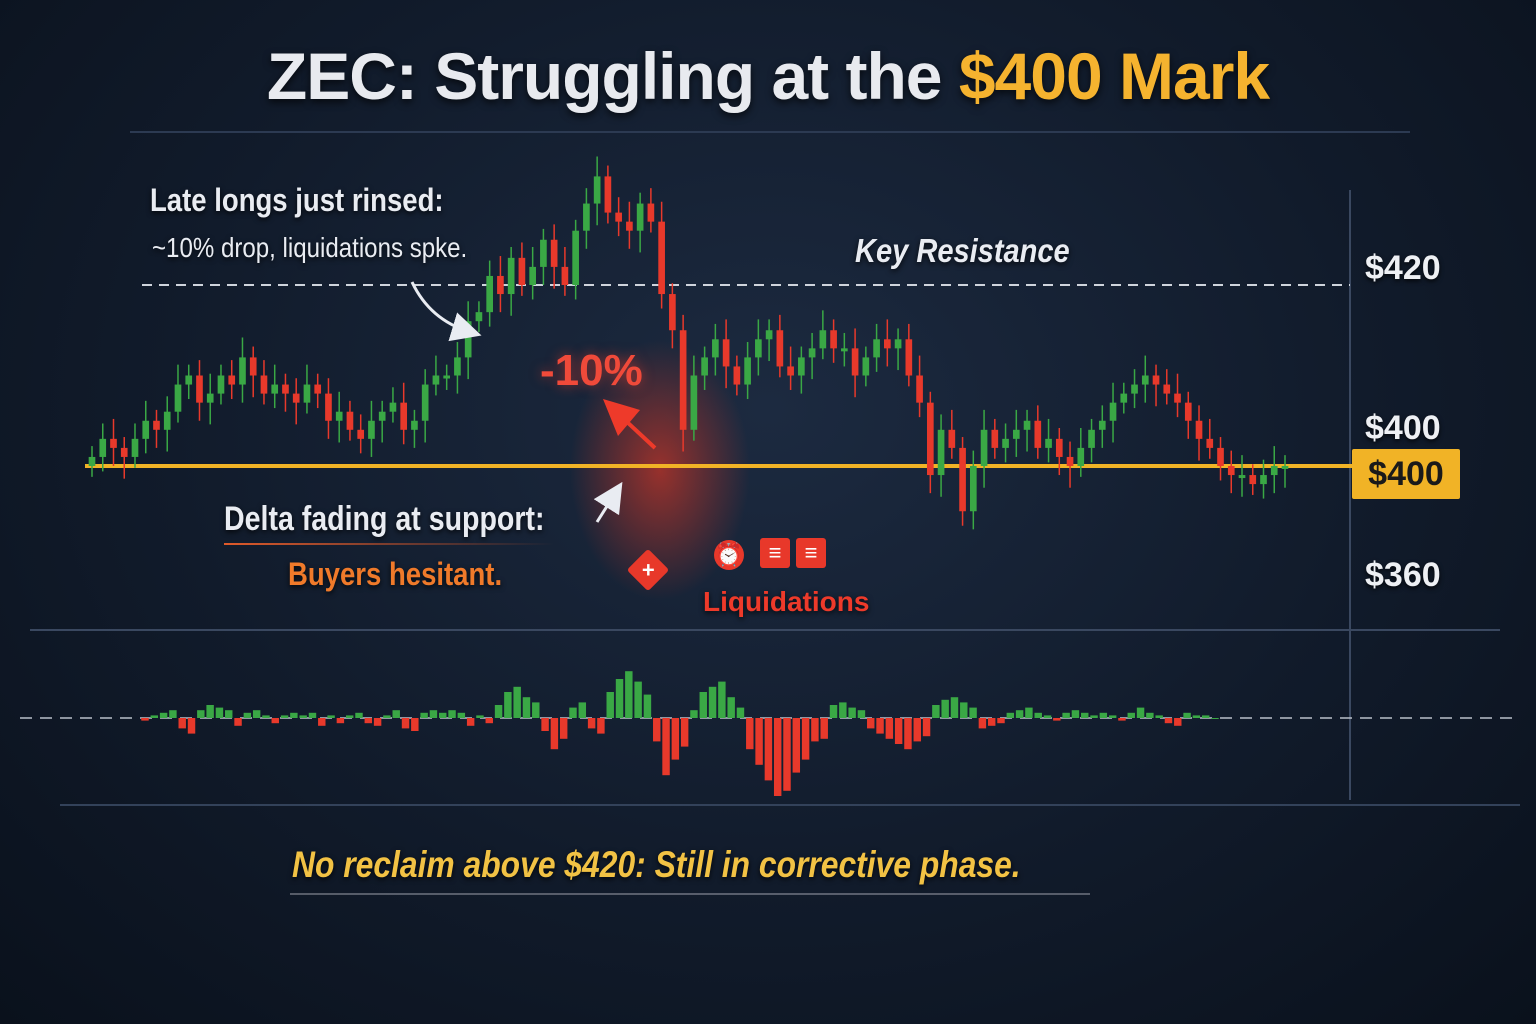 The width and height of the screenshot is (1536, 1024). What do you see at coordinates (389, 544) in the screenshot?
I see `delta-underline` at bounding box center [389, 544].